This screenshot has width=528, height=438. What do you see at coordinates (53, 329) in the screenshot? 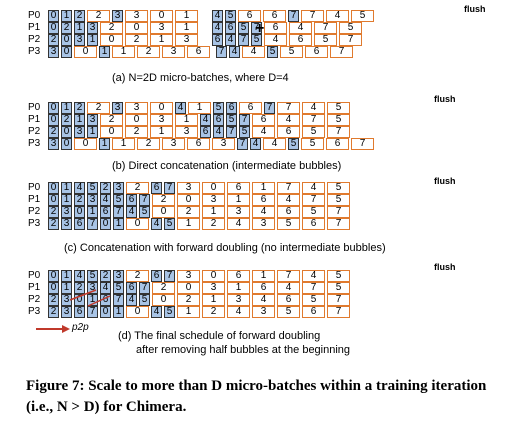
I see `p2p-arrow-legend` at bounding box center [53, 329].